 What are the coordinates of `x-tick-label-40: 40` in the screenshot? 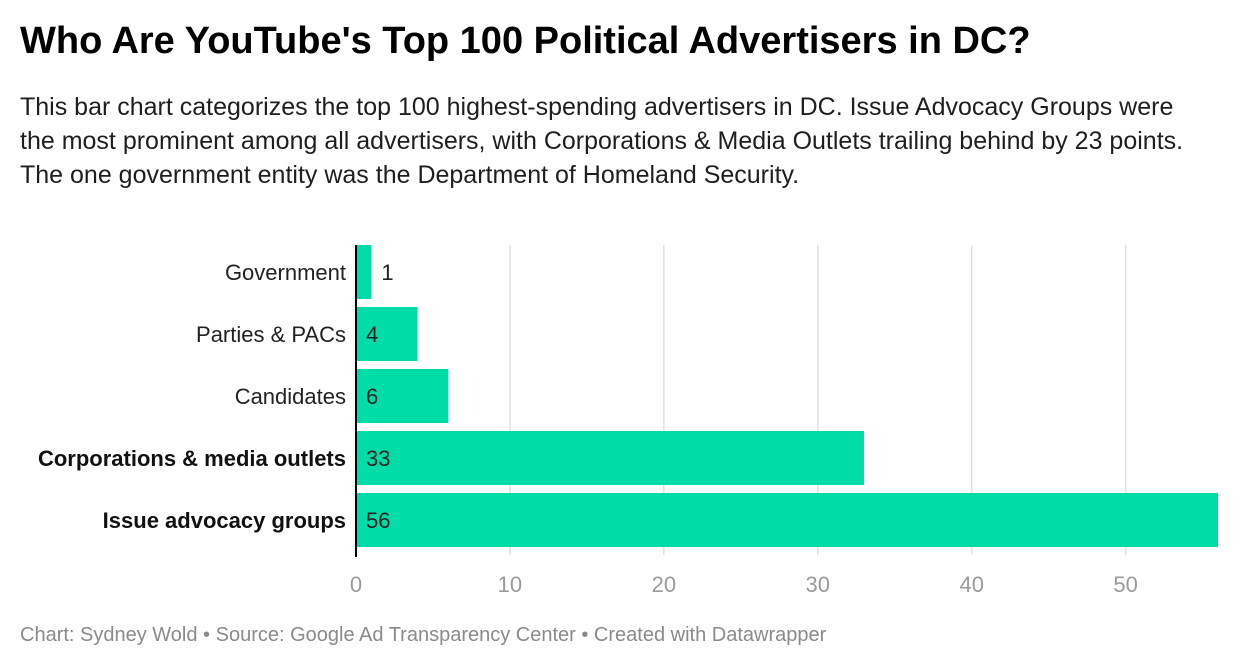 It's located at (971, 583).